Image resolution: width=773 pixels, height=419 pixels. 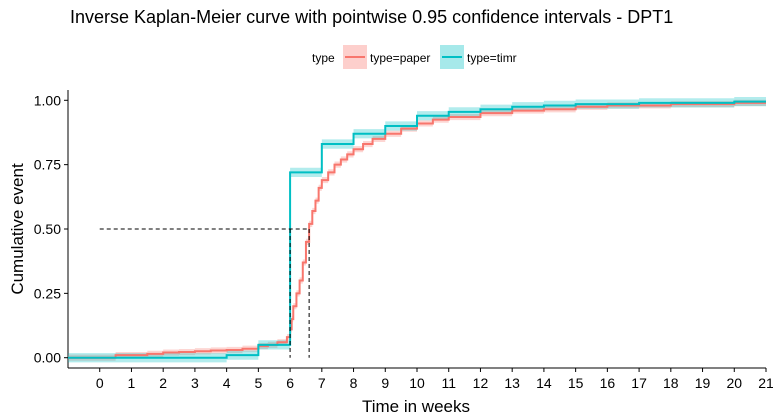 I want to click on y-tick-label: 0.00, so click(x=47, y=358).